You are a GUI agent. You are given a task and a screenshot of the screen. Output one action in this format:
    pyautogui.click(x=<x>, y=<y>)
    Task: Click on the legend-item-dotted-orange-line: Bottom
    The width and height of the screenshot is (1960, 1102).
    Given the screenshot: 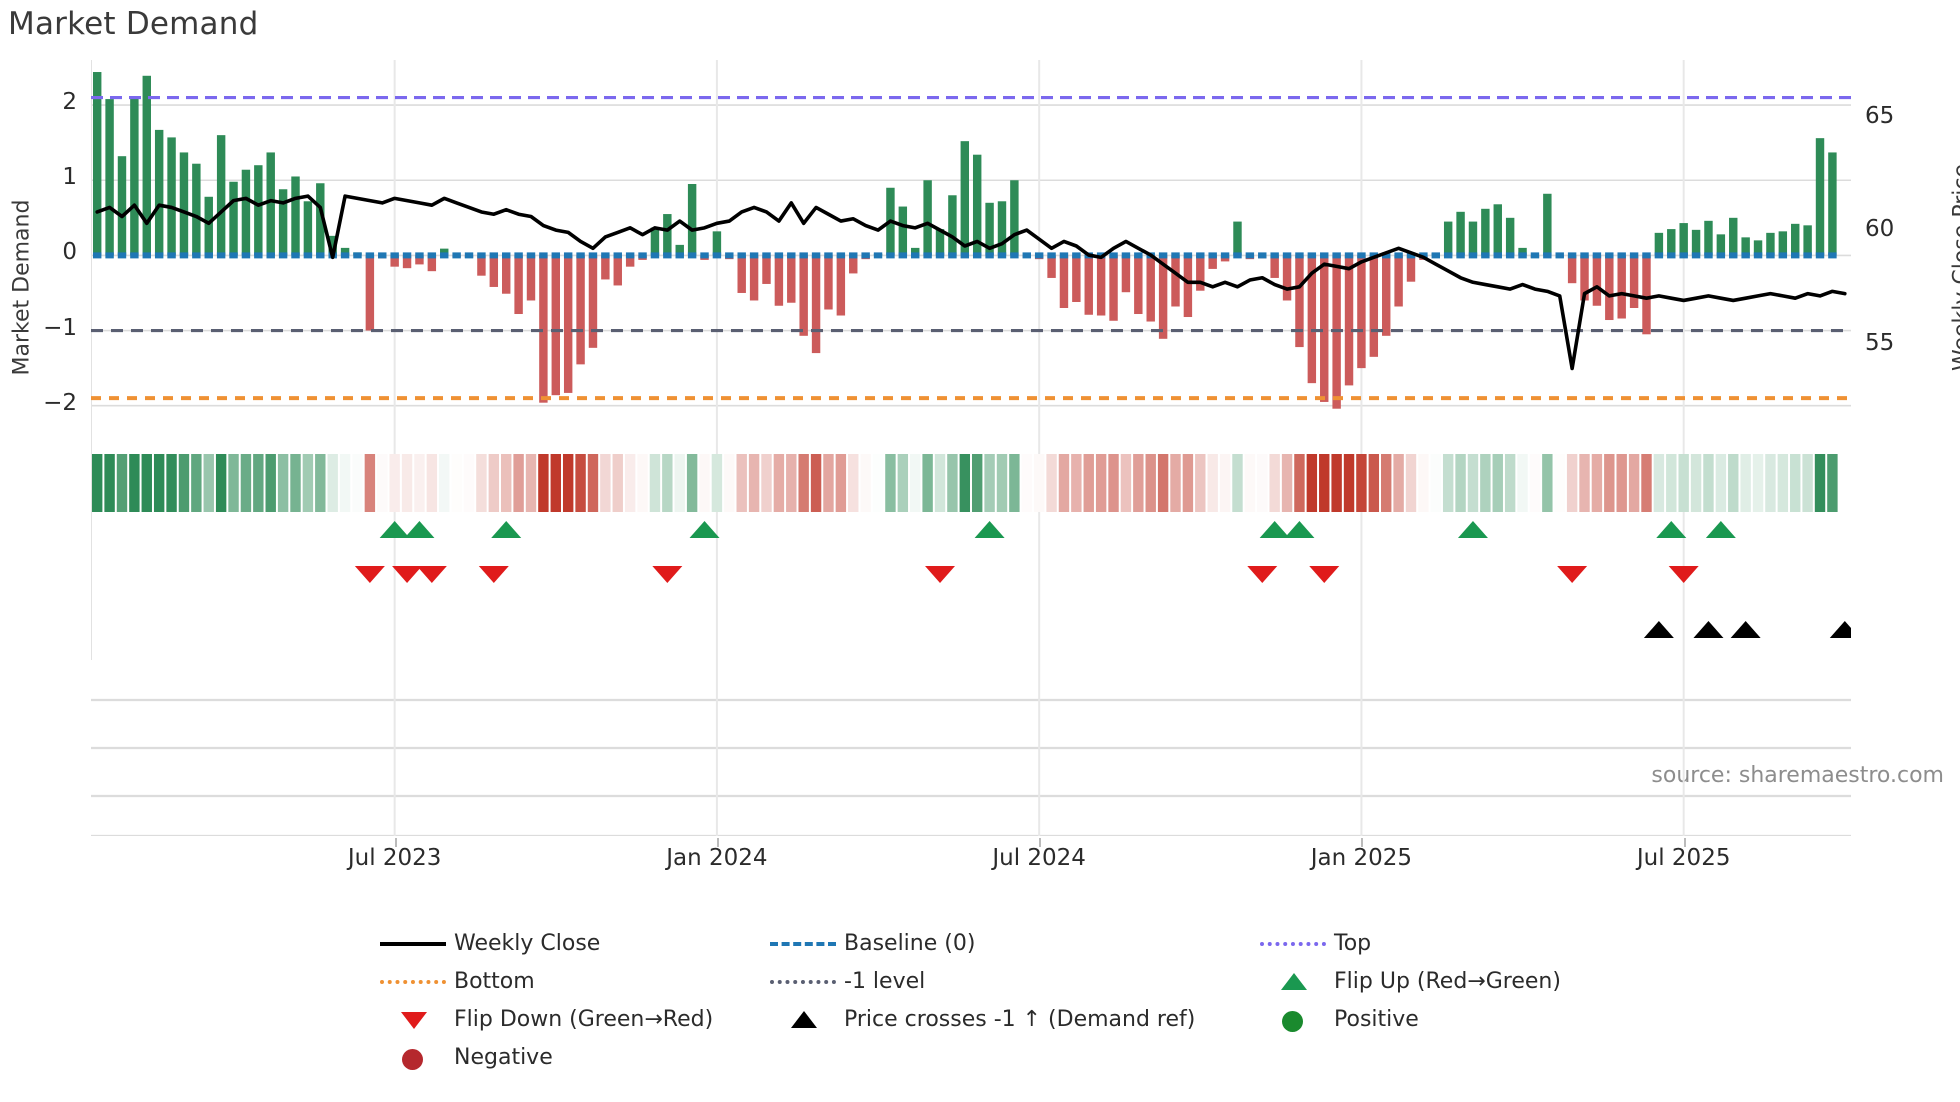 What is the action you would take?
    pyautogui.click(x=457, y=981)
    